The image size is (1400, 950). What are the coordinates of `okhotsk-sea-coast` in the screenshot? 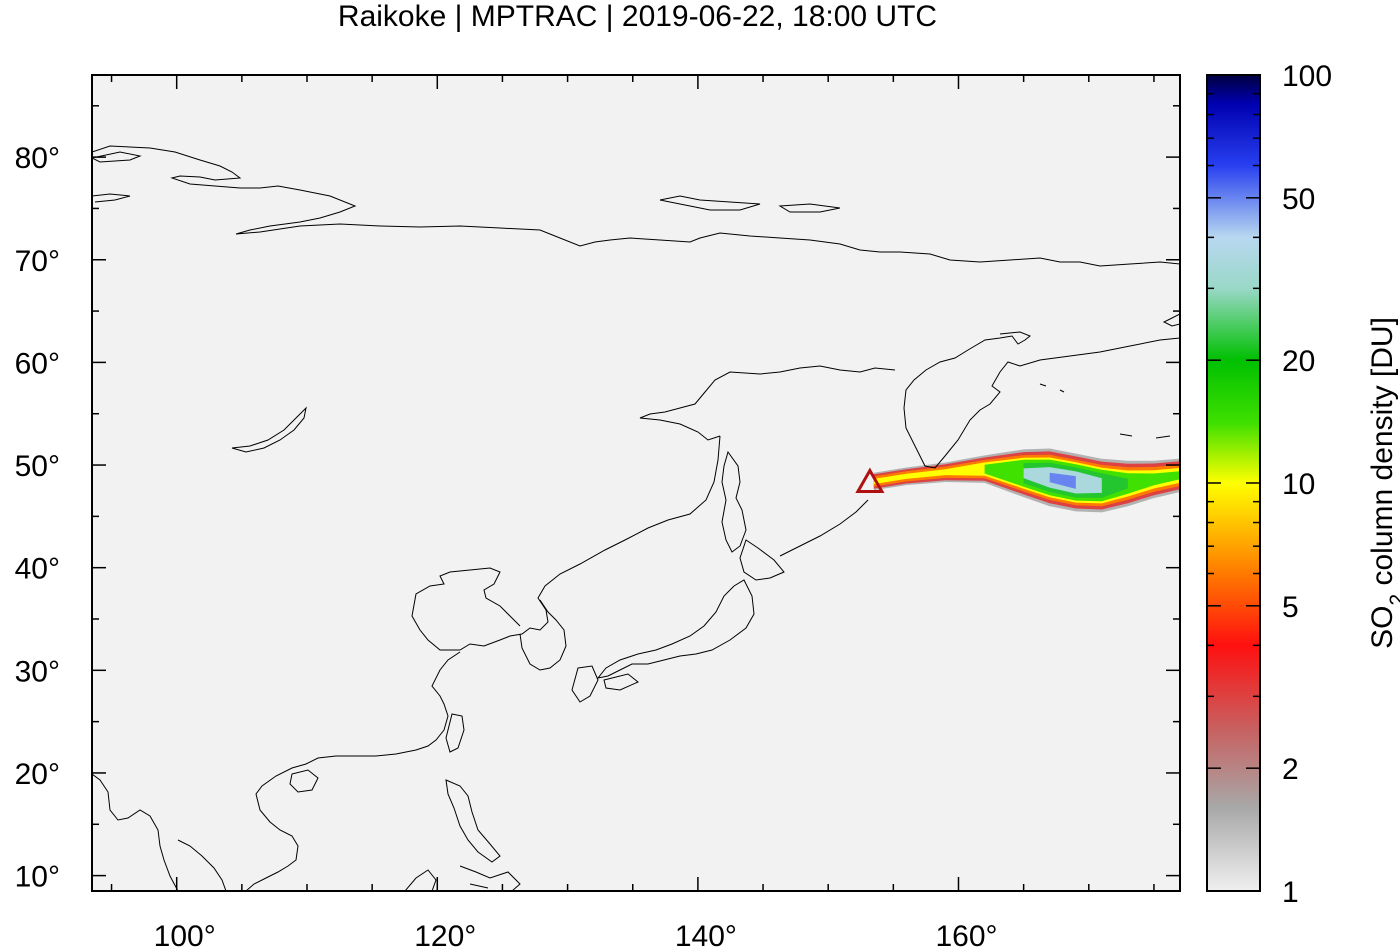 It's located at (767, 403).